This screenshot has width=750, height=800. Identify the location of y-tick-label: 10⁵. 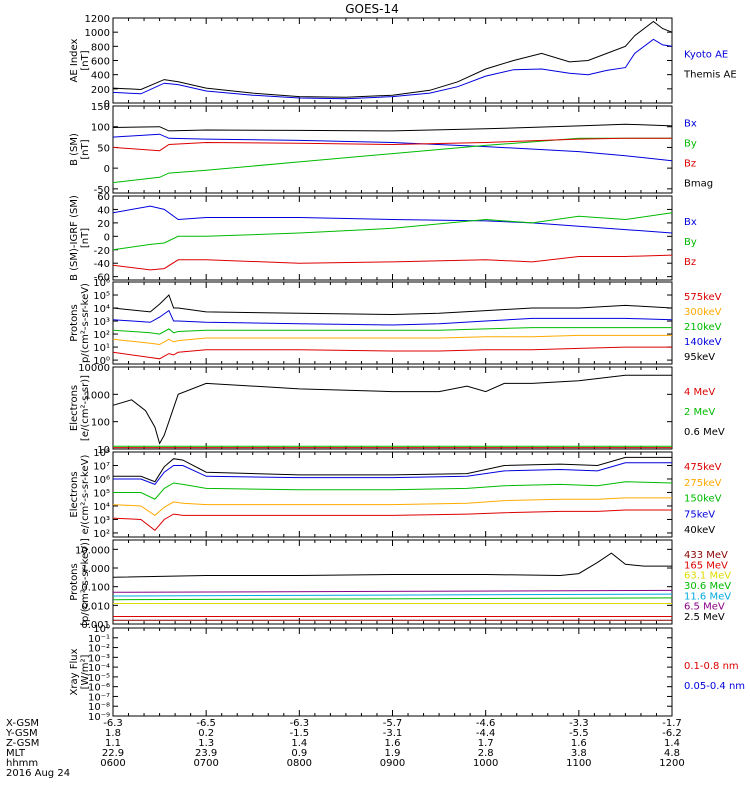
(101, 493).